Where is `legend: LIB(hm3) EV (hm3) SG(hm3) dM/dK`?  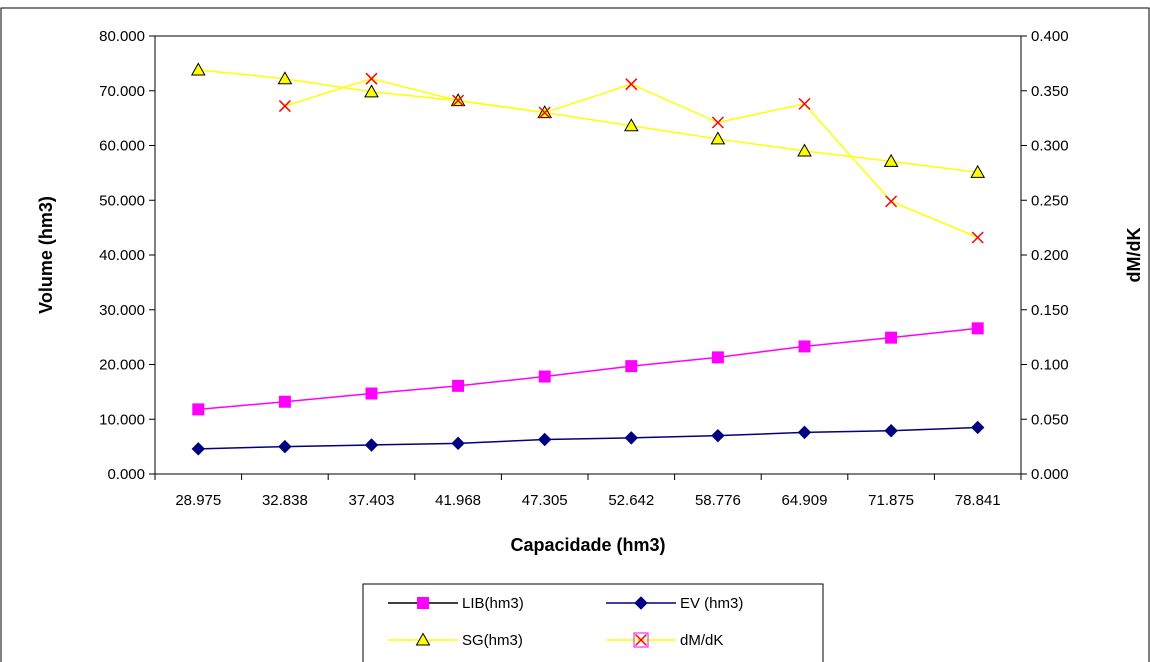 legend: LIB(hm3) EV (hm3) SG(hm3) dM/dK is located at coordinates (593, 622).